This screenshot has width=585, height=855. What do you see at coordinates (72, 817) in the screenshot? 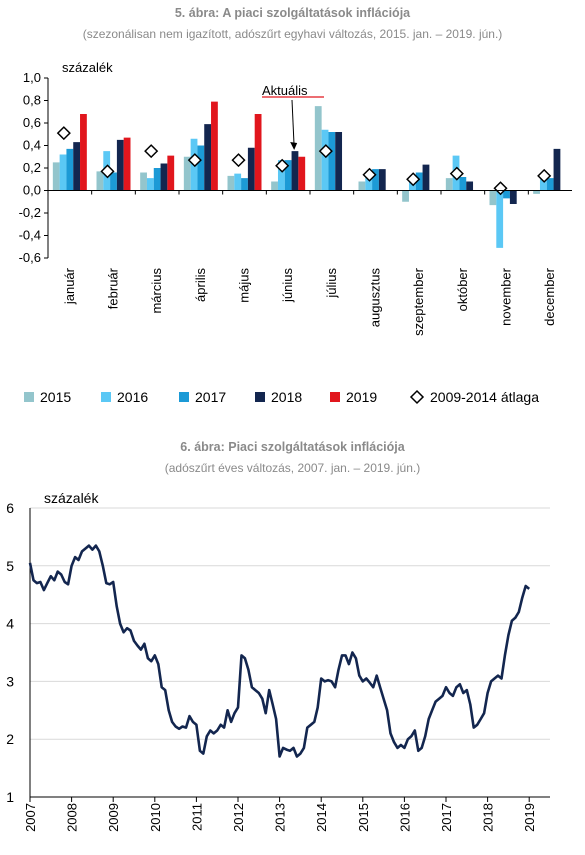
I see `x-tick-label: 2008` at bounding box center [72, 817].